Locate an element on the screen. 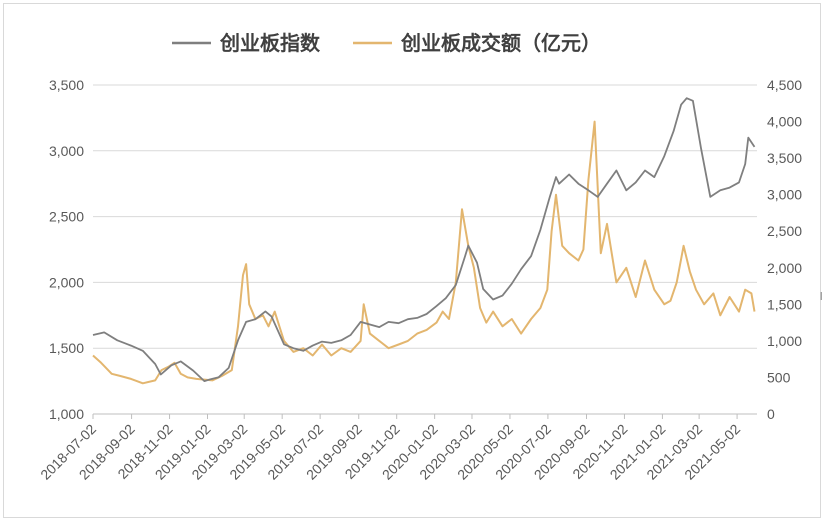 Image resolution: width=826 pixels, height=523 pixels. left-axis-ticks: 1,000 1,500 2,000 2,500 3,000 3,500 is located at coordinates (66, 249).